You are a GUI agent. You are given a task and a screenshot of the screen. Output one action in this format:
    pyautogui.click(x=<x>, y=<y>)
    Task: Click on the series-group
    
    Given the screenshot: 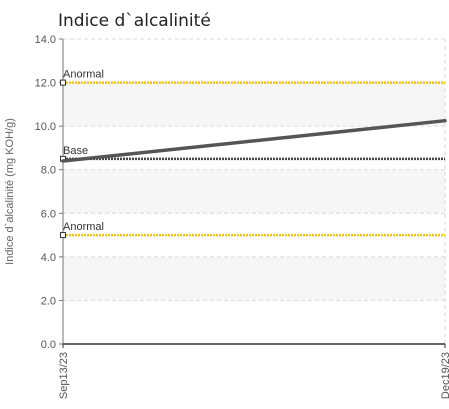 What is the action you would take?
    pyautogui.click(x=254, y=140)
    